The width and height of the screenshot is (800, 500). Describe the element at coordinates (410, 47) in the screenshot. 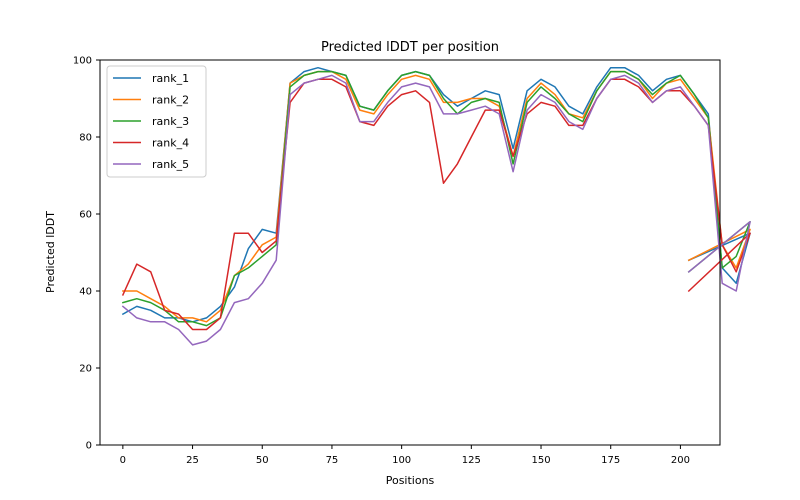

I see `chart-title: Predicted lDDT per position` at that location.